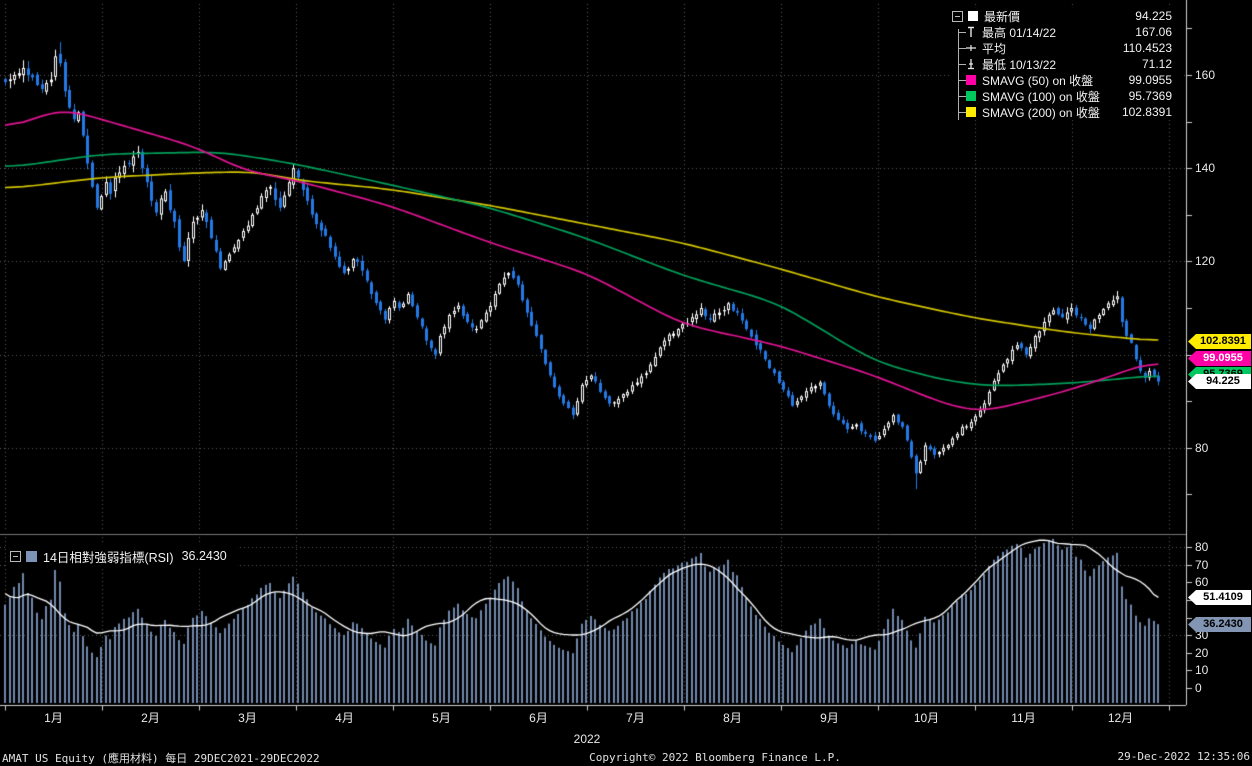 The width and height of the screenshot is (1252, 766). What do you see at coordinates (1150, 80) in the screenshot?
I see `legend-value-sma50: 99.0955` at bounding box center [1150, 80].